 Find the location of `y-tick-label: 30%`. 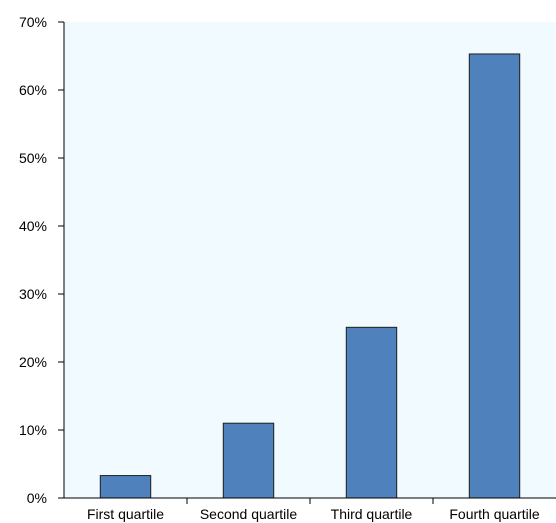

y-tick-label: 30% is located at coordinates (33, 294).